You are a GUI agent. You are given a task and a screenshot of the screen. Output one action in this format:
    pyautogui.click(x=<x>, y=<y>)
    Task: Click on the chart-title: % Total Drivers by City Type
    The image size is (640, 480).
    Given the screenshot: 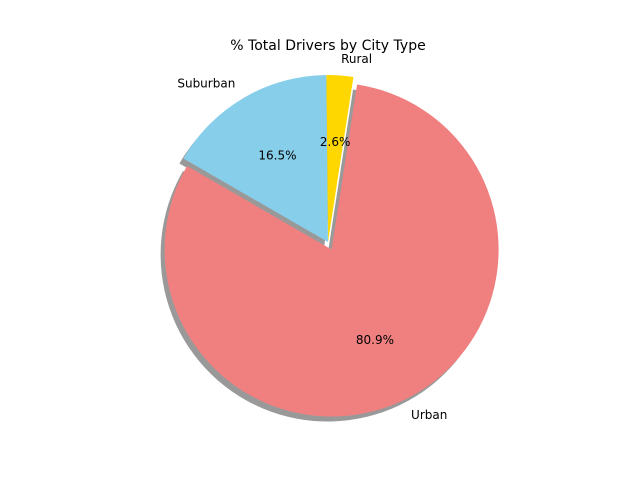 What is the action you would take?
    pyautogui.click(x=327, y=46)
    